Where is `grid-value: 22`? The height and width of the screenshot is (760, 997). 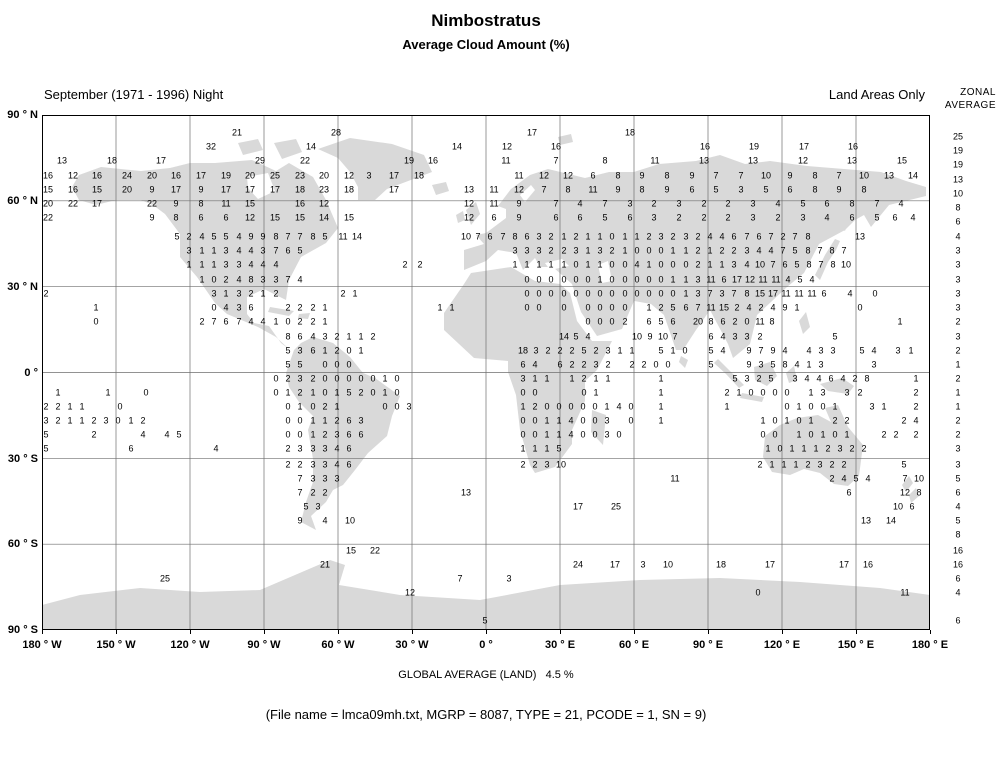
grid-value: 22 is located at coordinates (152, 203).